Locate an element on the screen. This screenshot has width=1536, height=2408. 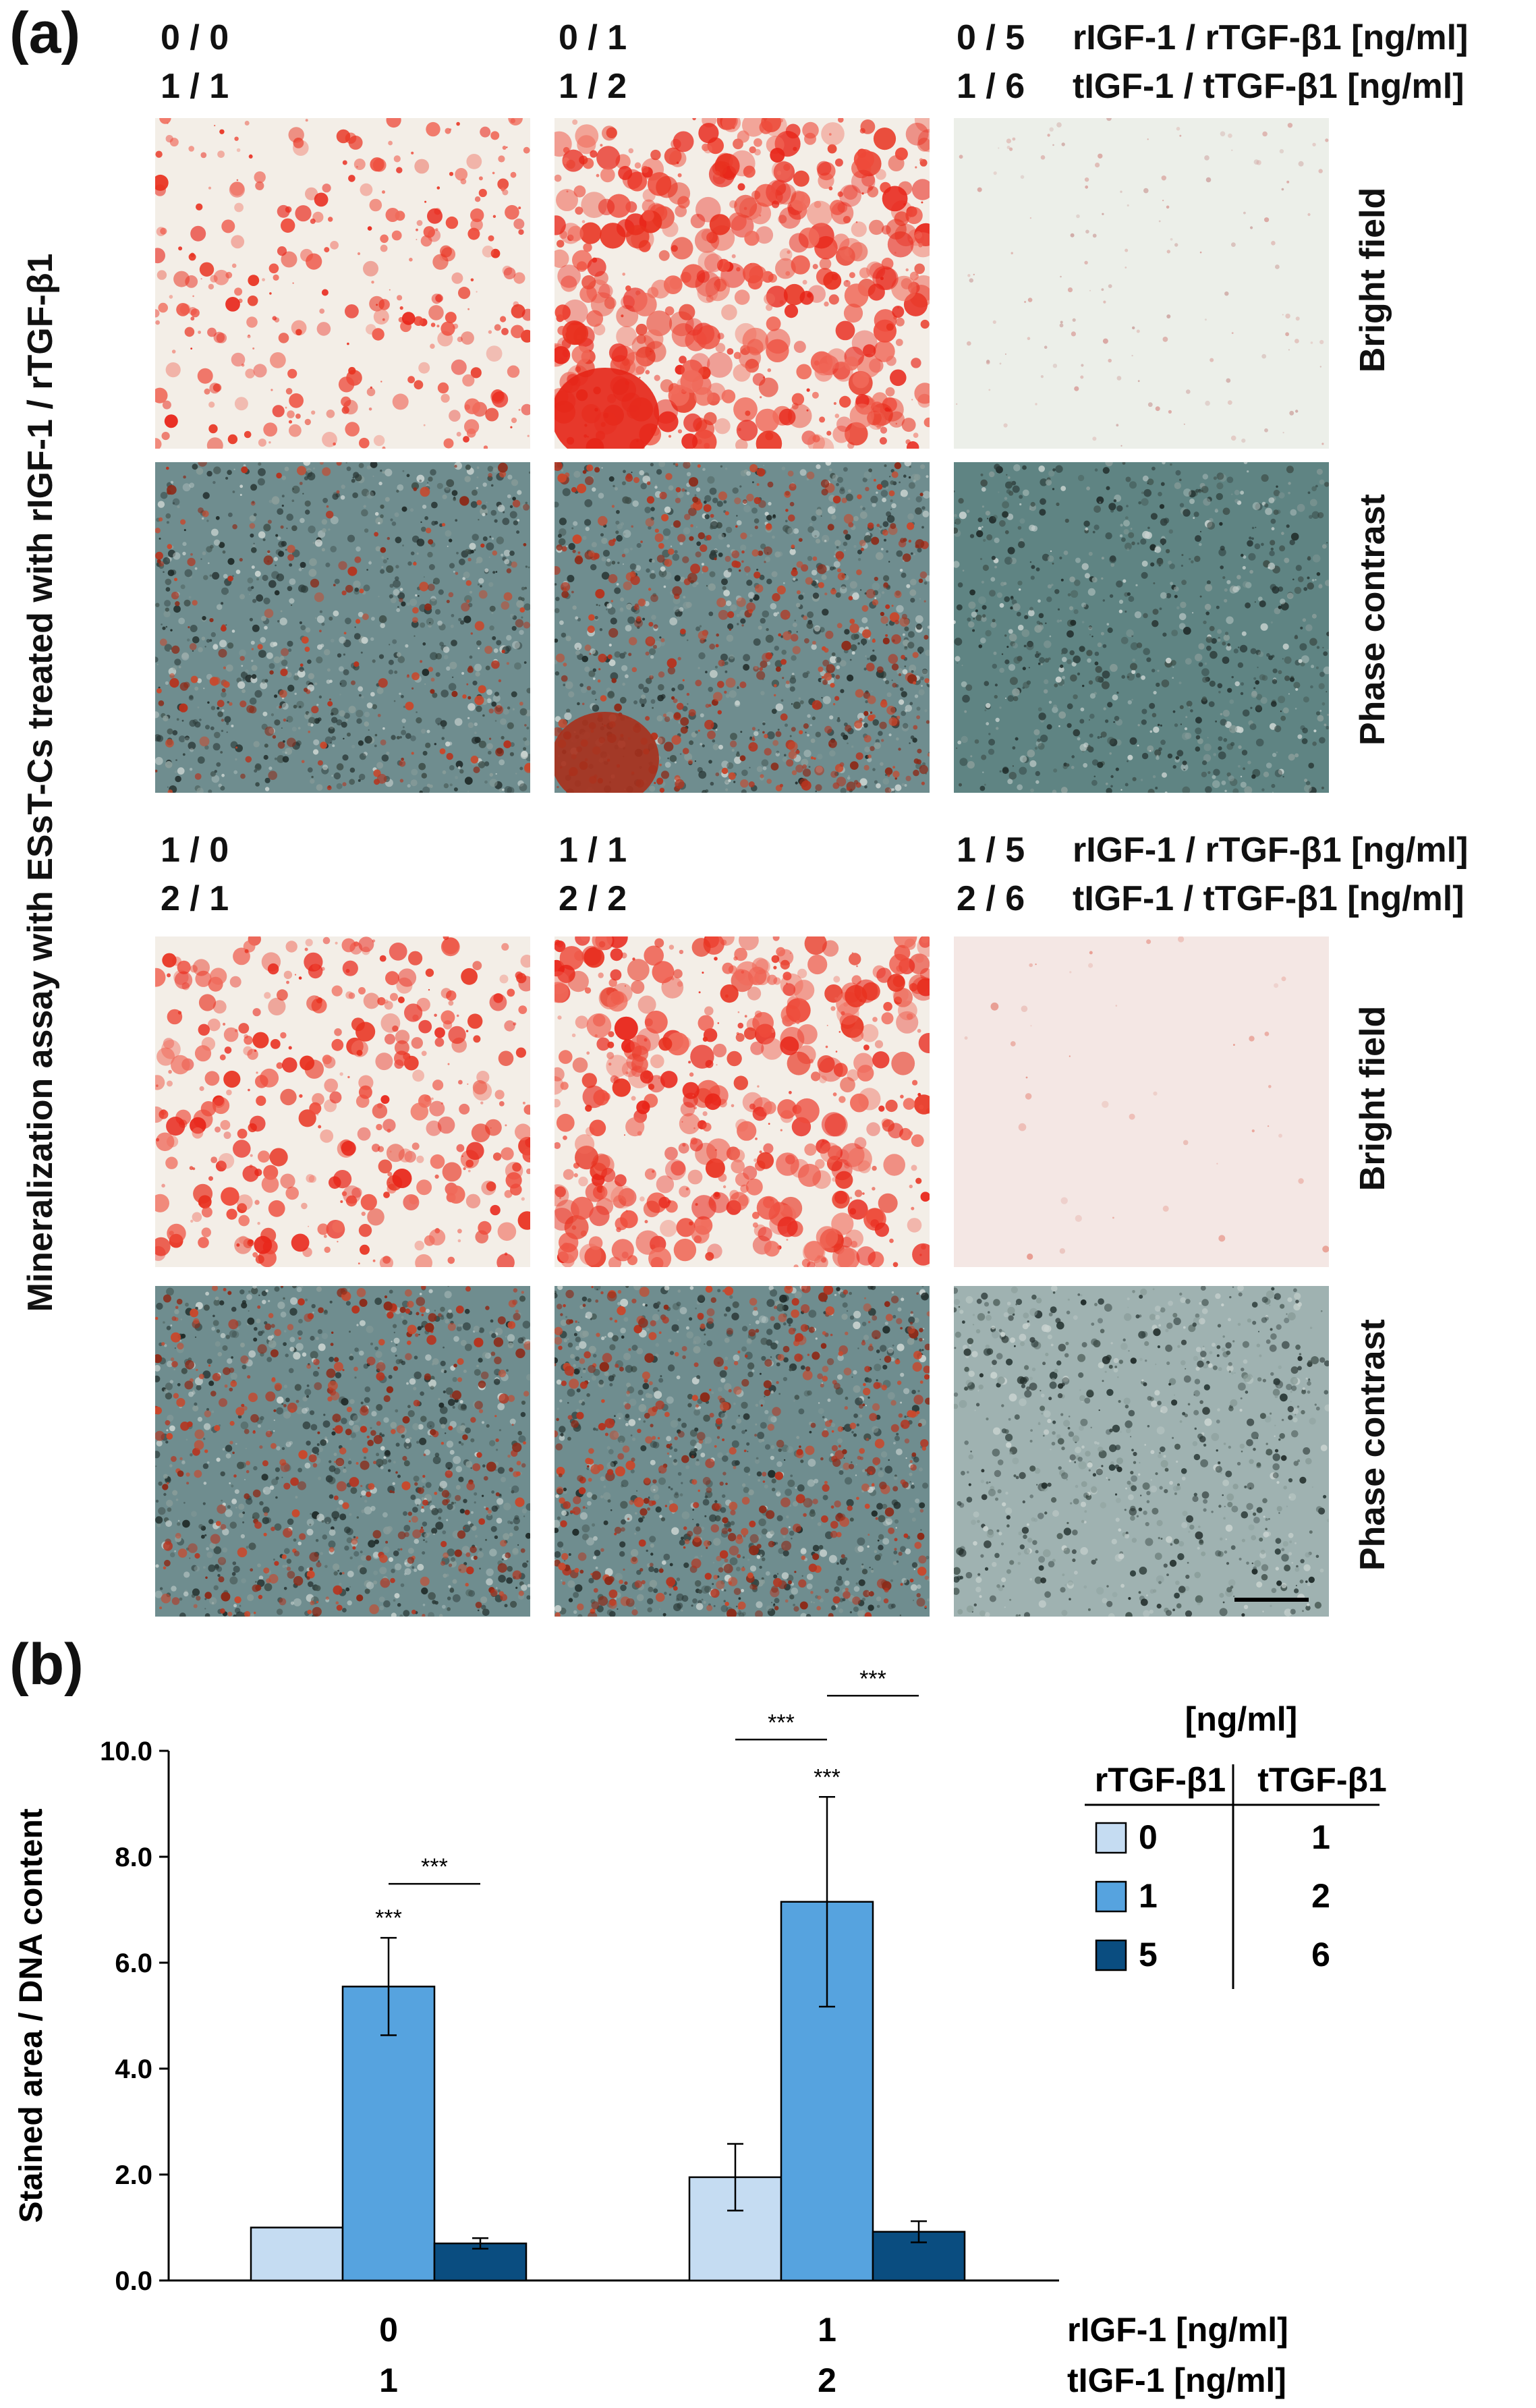
scale-bar is located at coordinates (1271, 1600).